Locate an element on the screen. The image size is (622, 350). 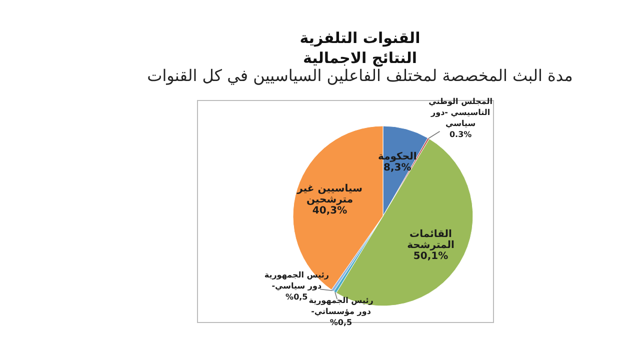
data-label: 40,3% is located at coordinates (330, 210).